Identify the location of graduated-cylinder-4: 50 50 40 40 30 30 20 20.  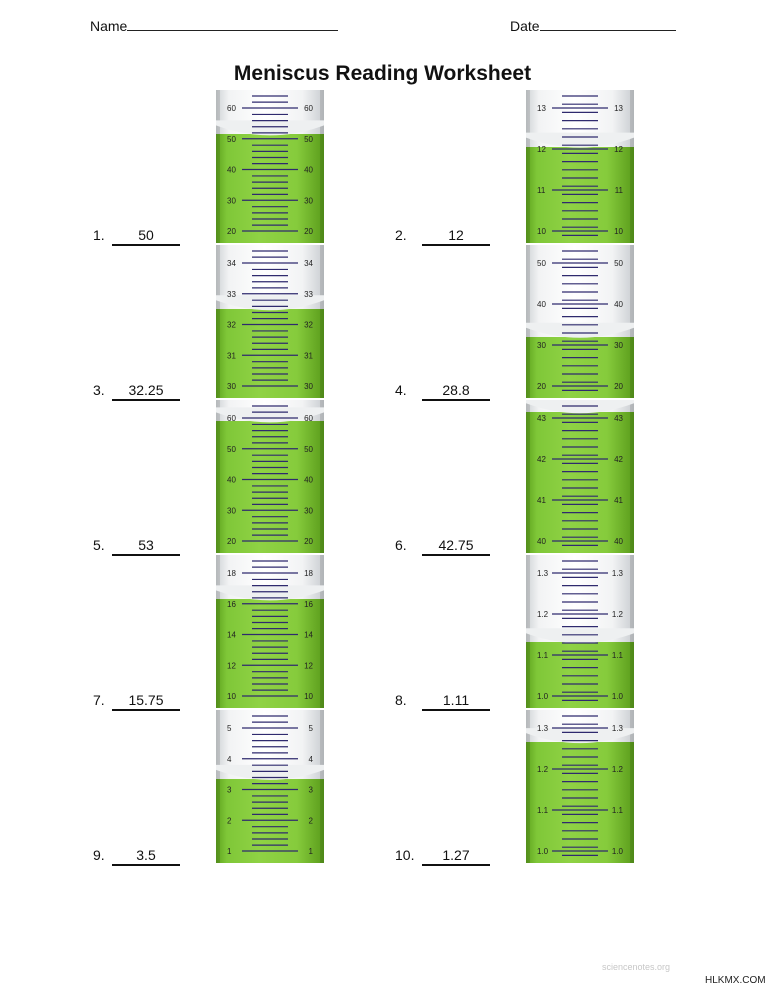
(580, 321).